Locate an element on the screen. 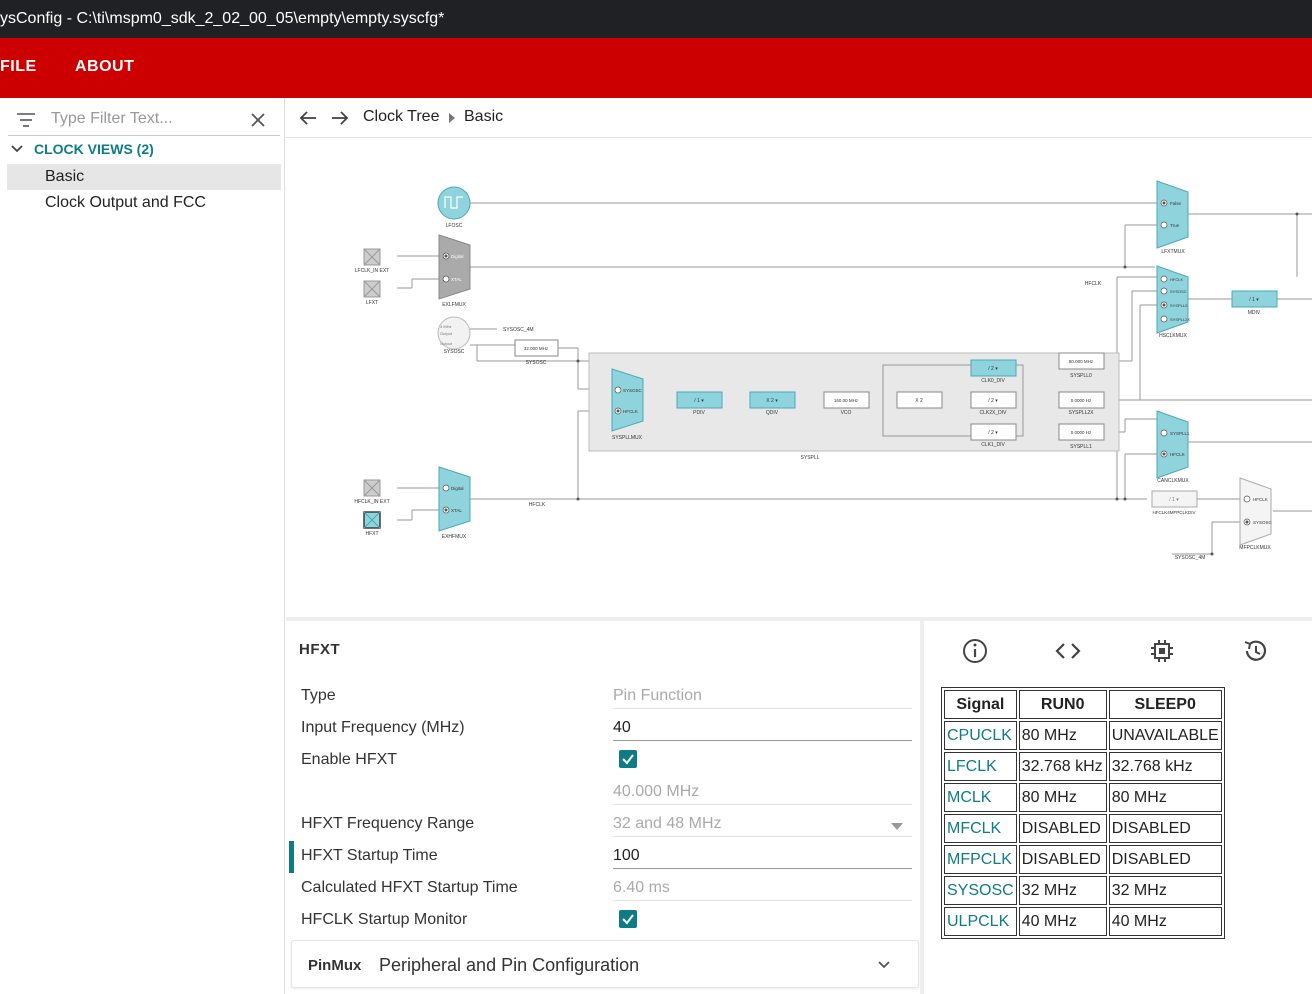  property-hfxt-frequency-range: HFXT Frequency Range 32 and 48 MHz is located at coordinates (604, 825).